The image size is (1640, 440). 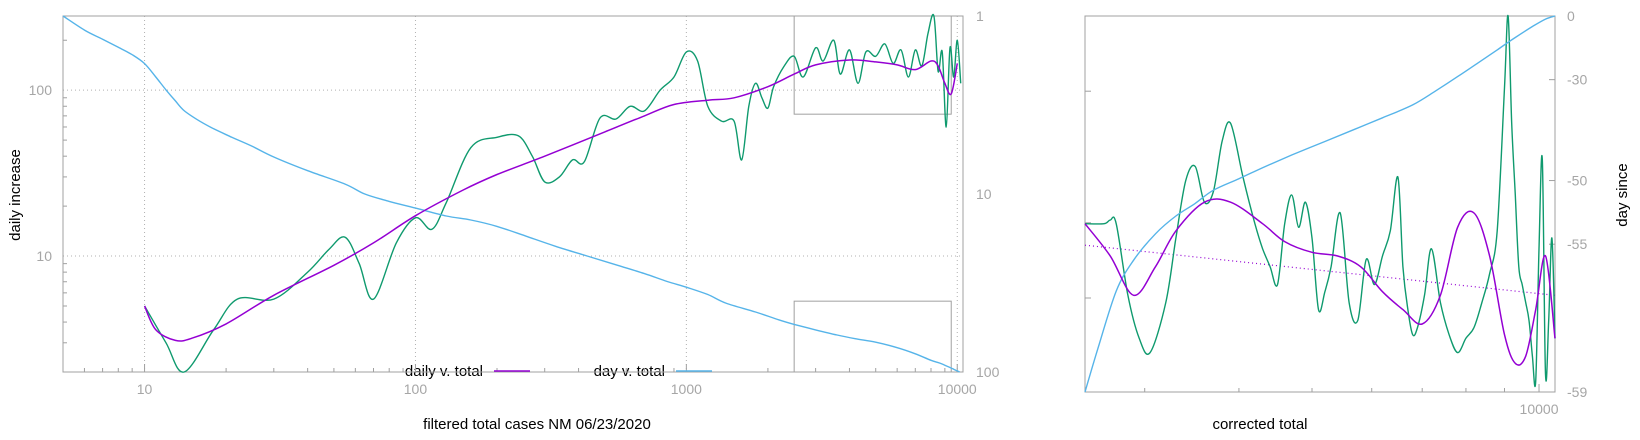 I want to click on left-y-tick-label: 10, so click(x=44, y=256).